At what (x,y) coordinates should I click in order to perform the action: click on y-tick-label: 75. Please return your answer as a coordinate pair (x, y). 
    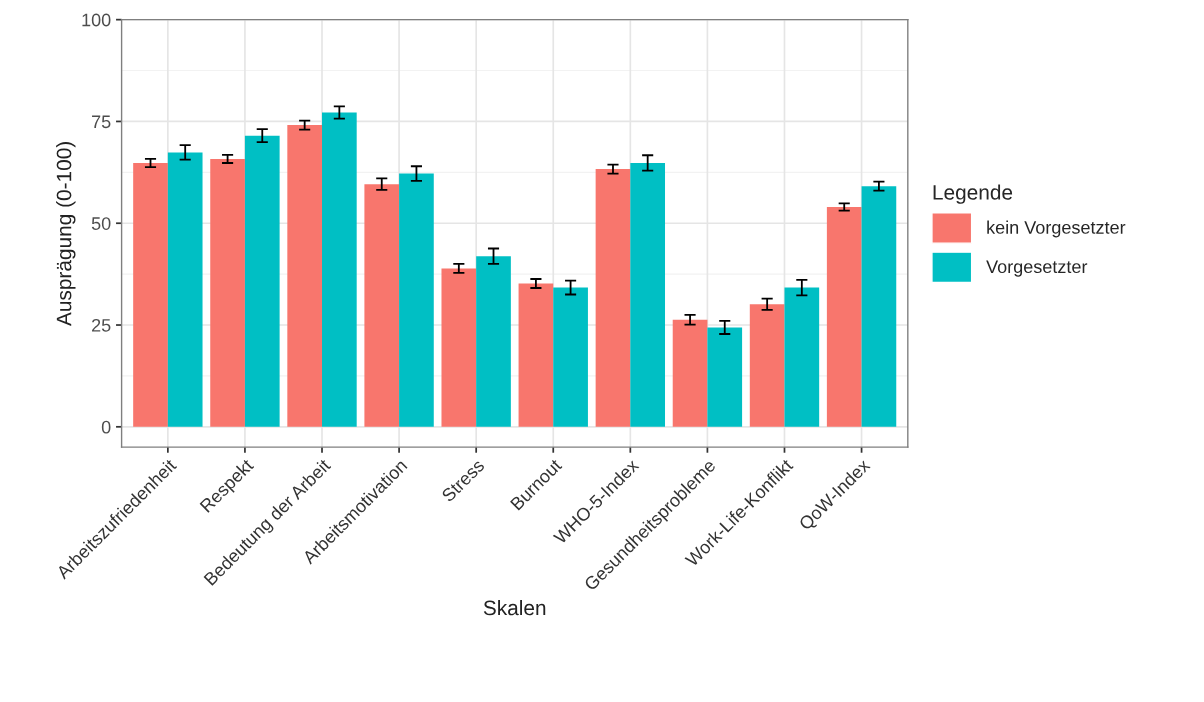
    Looking at the image, I should click on (101, 122).